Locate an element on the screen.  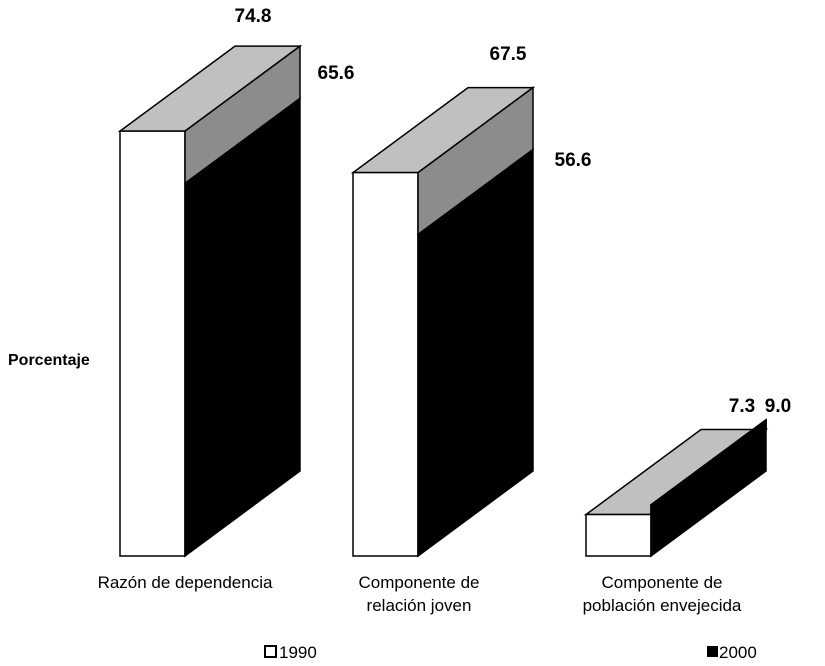
category-label-2-line-1: población envejecida is located at coordinates (662, 605).